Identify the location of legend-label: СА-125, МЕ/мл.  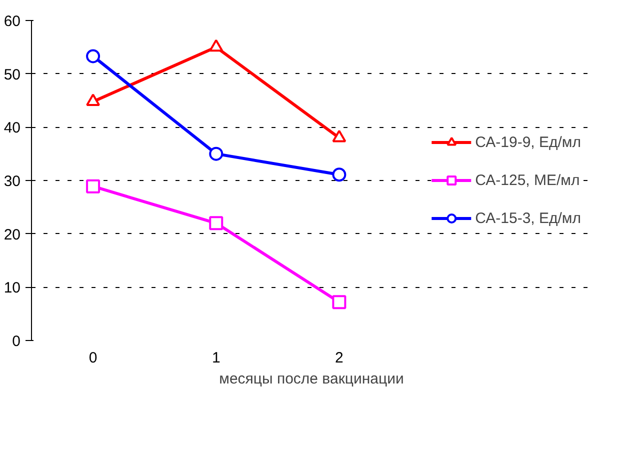
(527, 180).